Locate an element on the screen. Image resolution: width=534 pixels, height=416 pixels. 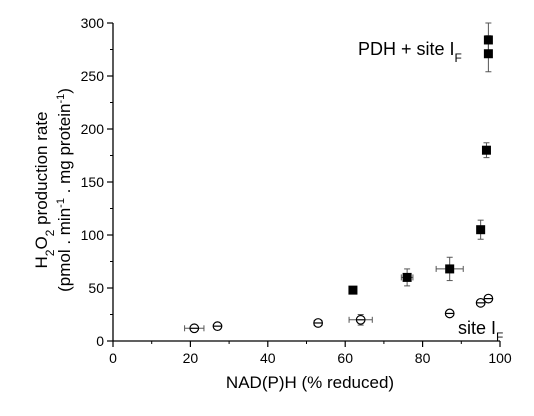
y-axis-title-text: production rate is located at coordinates (41, 167).